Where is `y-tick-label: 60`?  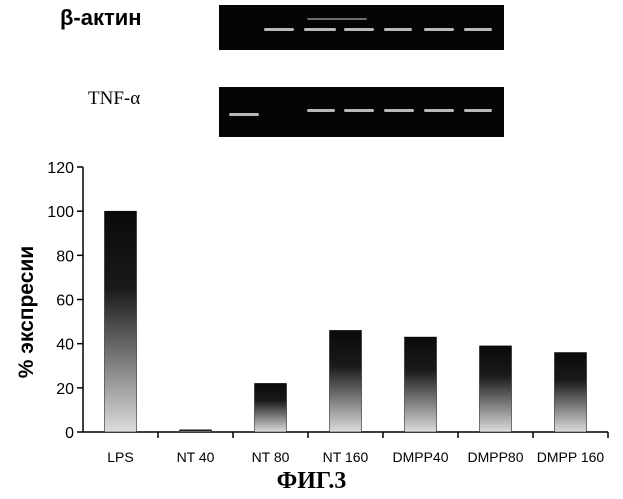
y-tick-label: 60 is located at coordinates (65, 301).